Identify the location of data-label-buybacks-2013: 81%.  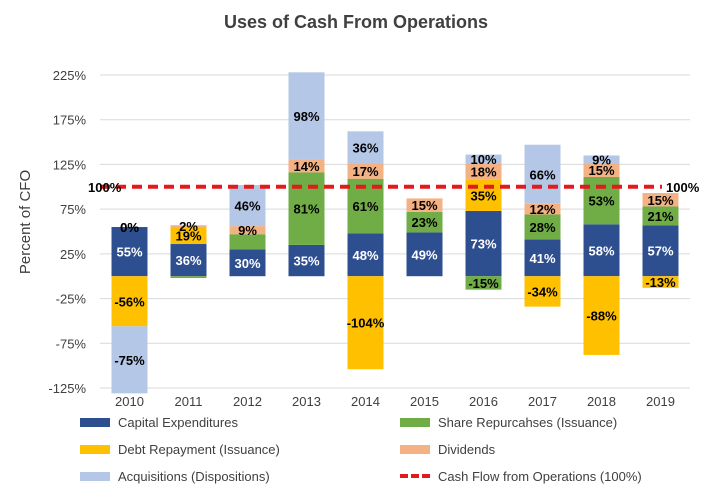
(306, 209).